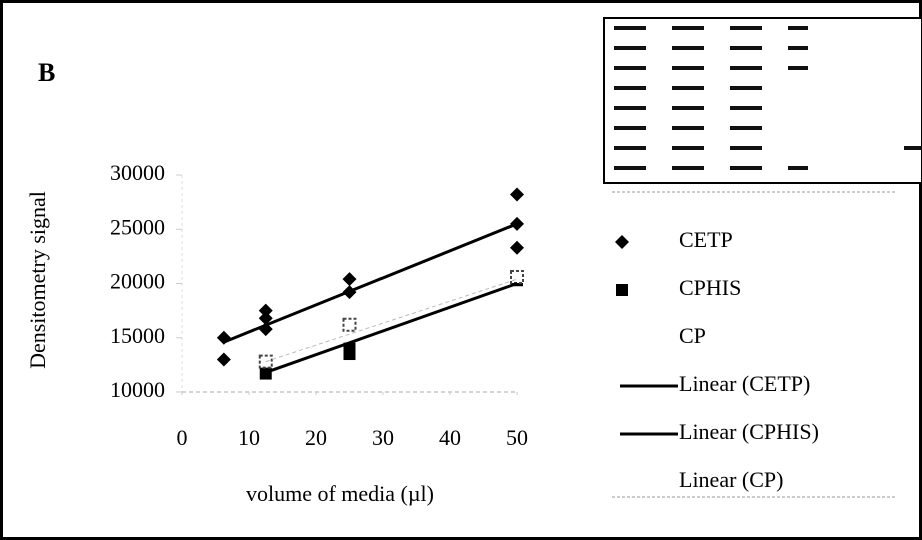 This screenshot has height=540, width=922. What do you see at coordinates (744, 383) in the screenshot?
I see `legend-label: Linear (CETP)` at bounding box center [744, 383].